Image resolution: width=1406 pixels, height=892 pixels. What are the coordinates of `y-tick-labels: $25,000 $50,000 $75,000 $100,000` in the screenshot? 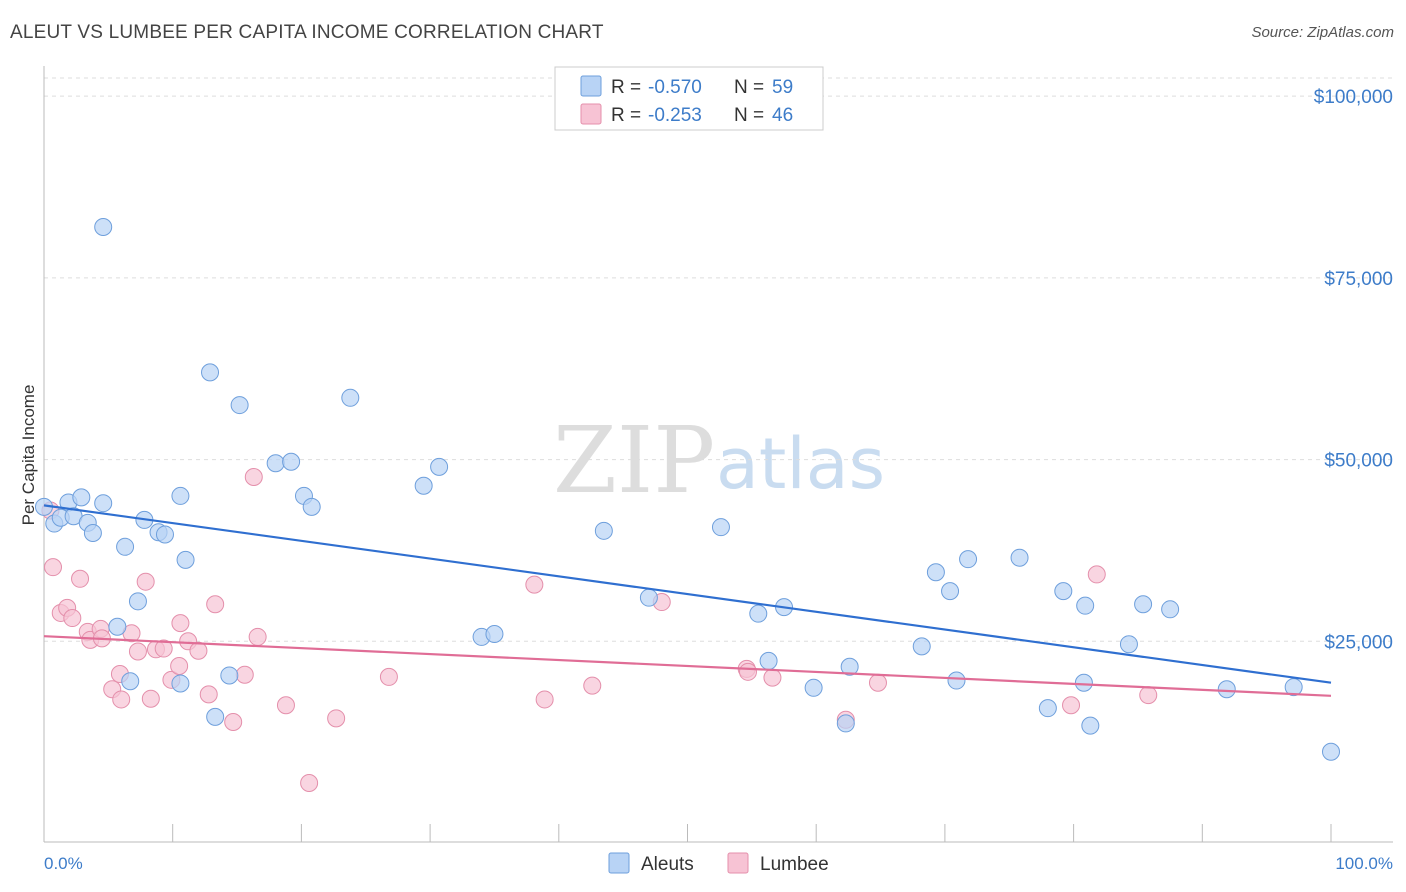 It's located at (1353, 370).